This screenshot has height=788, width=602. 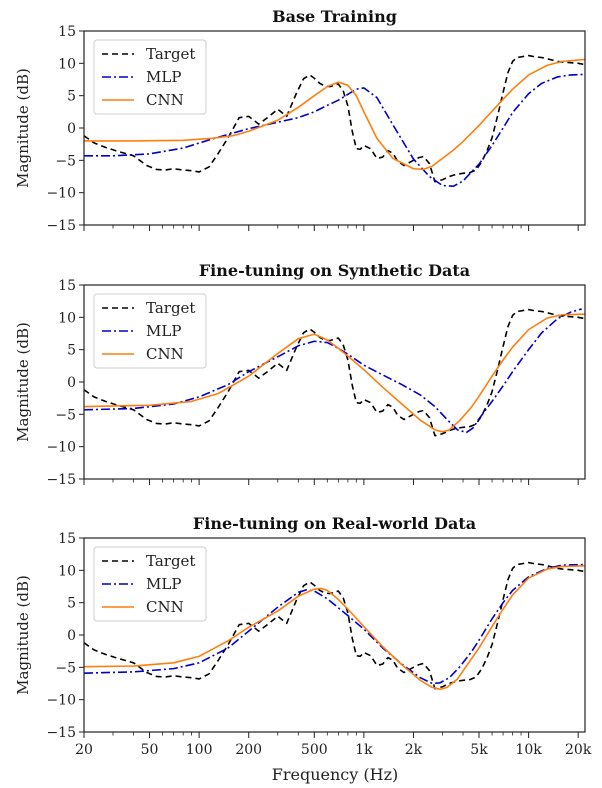 What do you see at coordinates (414, 750) in the screenshot?
I see `x-tick-label: 2k` at bounding box center [414, 750].